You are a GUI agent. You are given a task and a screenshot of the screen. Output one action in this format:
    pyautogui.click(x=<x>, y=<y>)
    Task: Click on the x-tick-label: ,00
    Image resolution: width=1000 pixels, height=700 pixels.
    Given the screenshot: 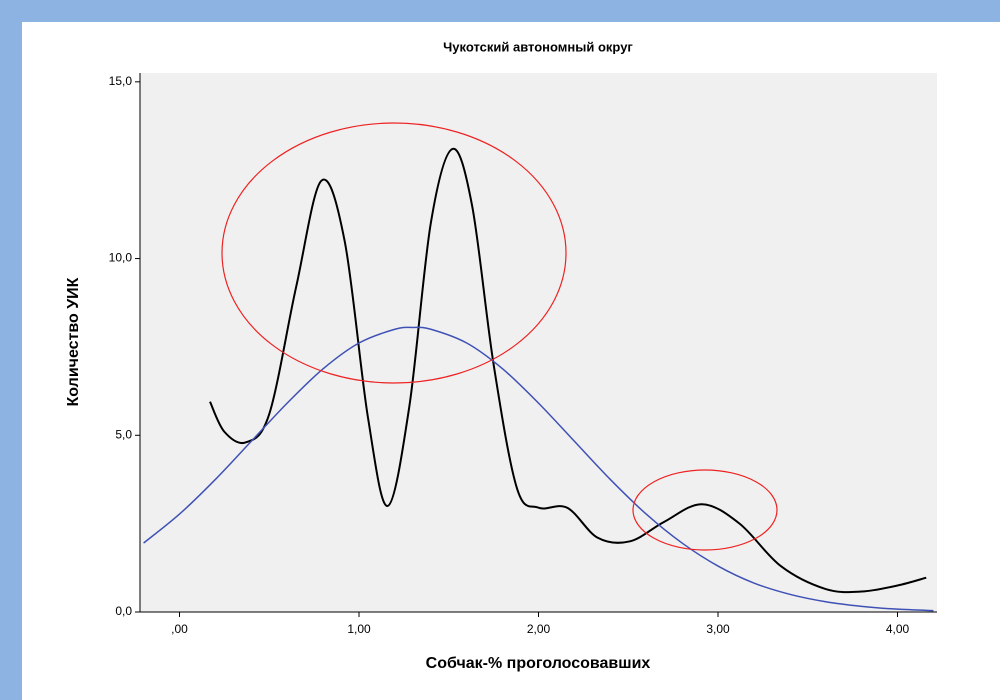 What is the action you would take?
    pyautogui.click(x=179, y=629)
    